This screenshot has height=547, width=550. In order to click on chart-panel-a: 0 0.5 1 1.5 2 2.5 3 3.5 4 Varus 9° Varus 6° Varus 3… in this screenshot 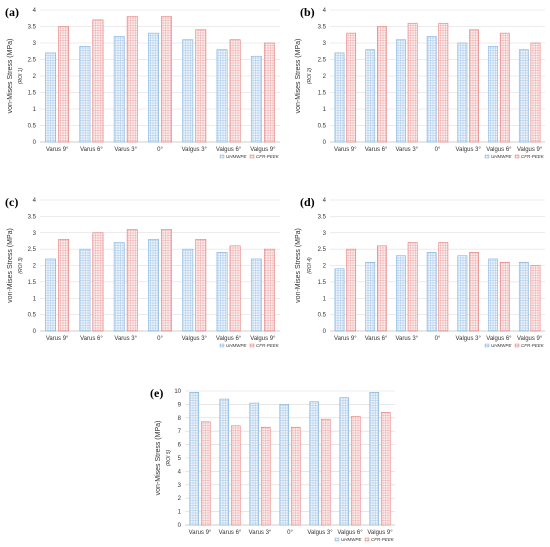, I will do `click(142, 82)`.